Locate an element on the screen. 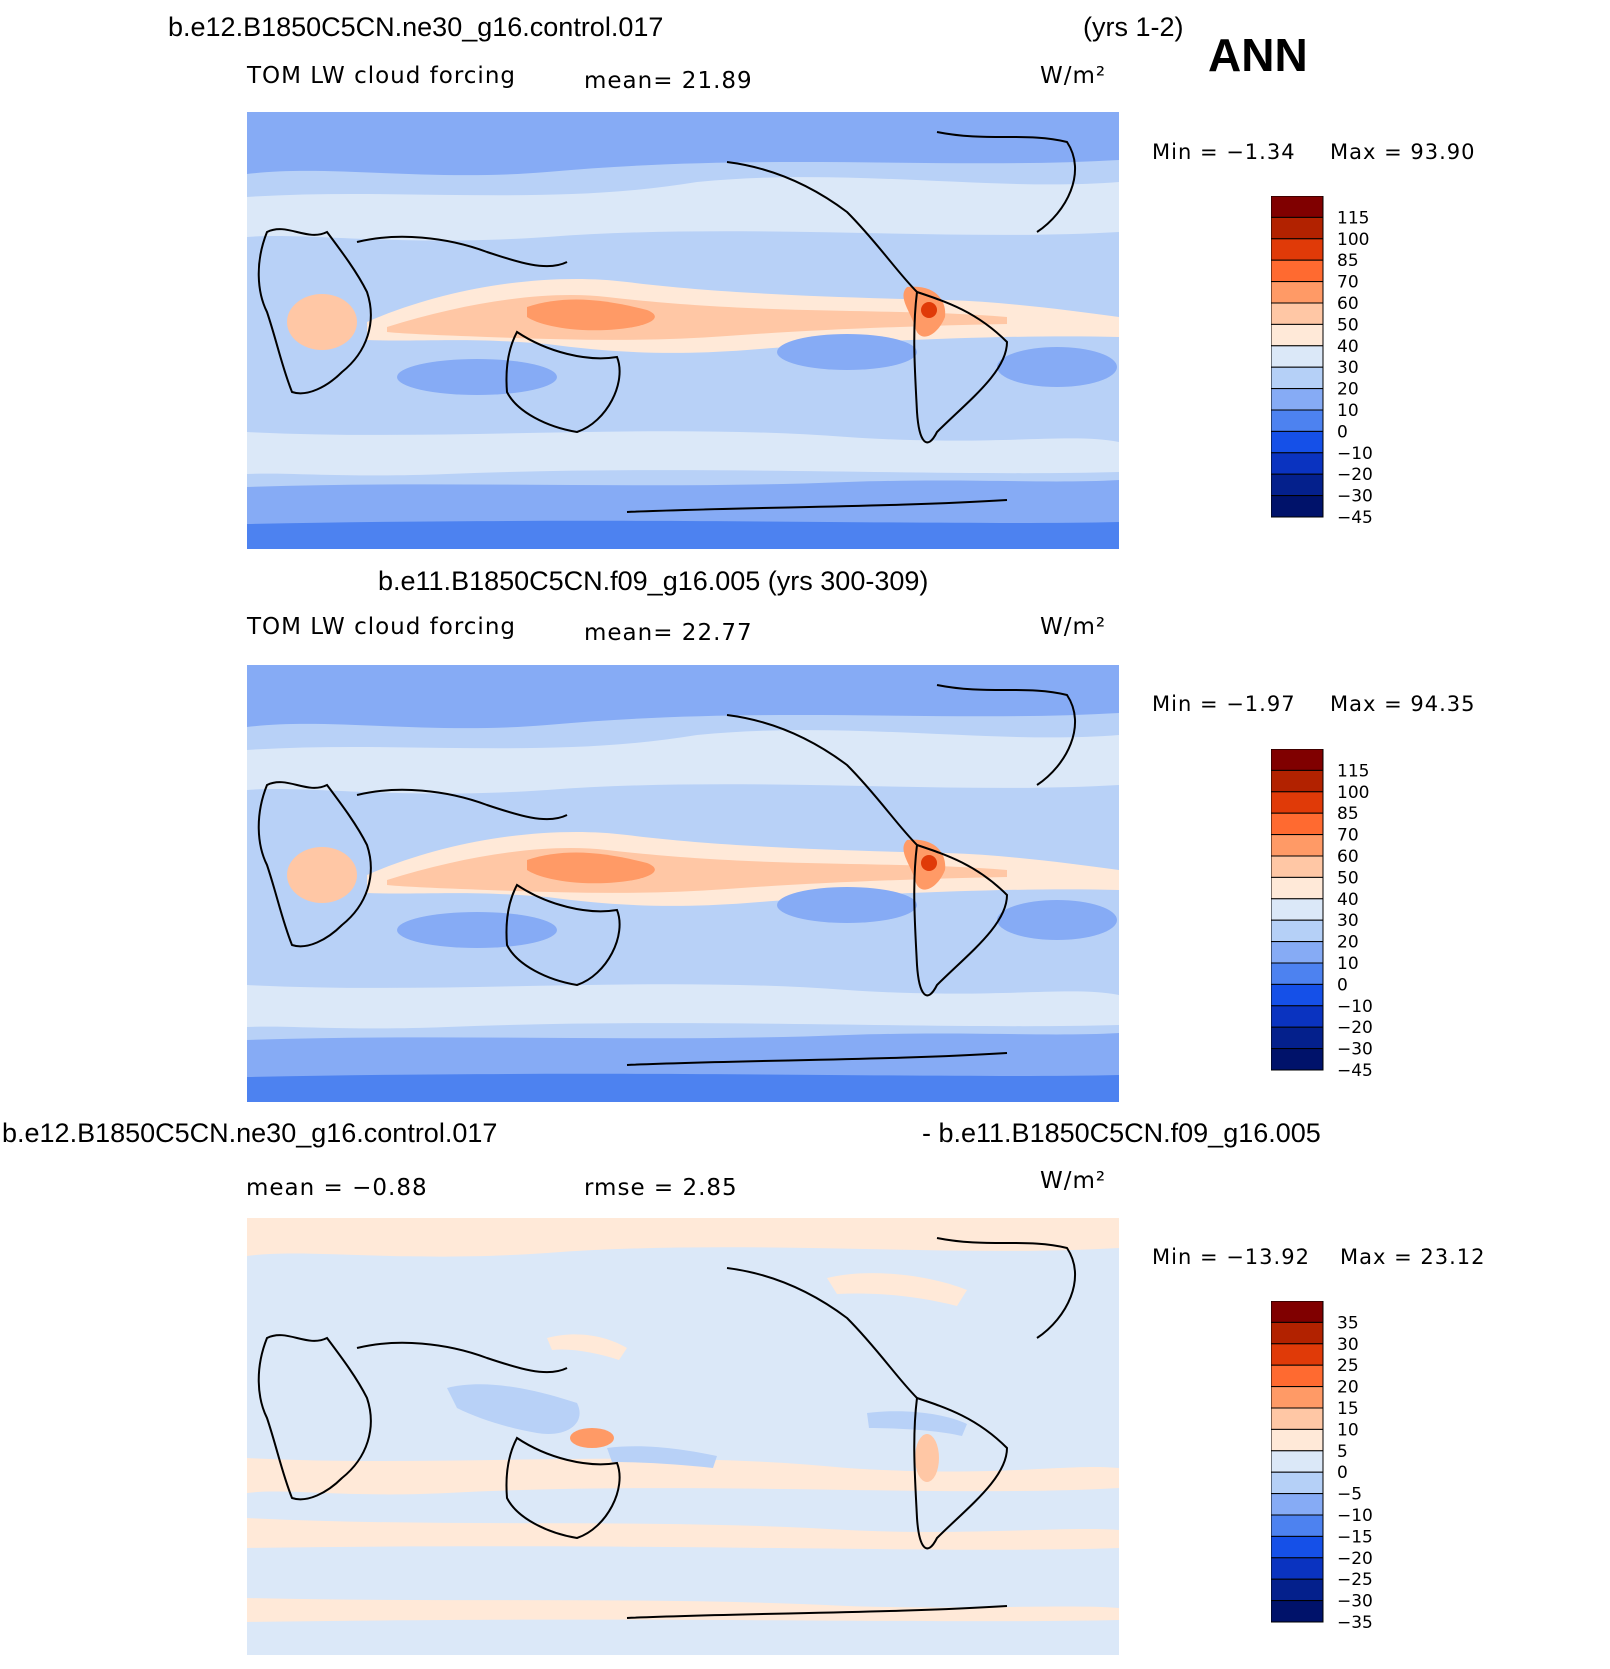 This screenshot has width=1610, height=1669. panel3-map-svg is located at coordinates (683, 1436).